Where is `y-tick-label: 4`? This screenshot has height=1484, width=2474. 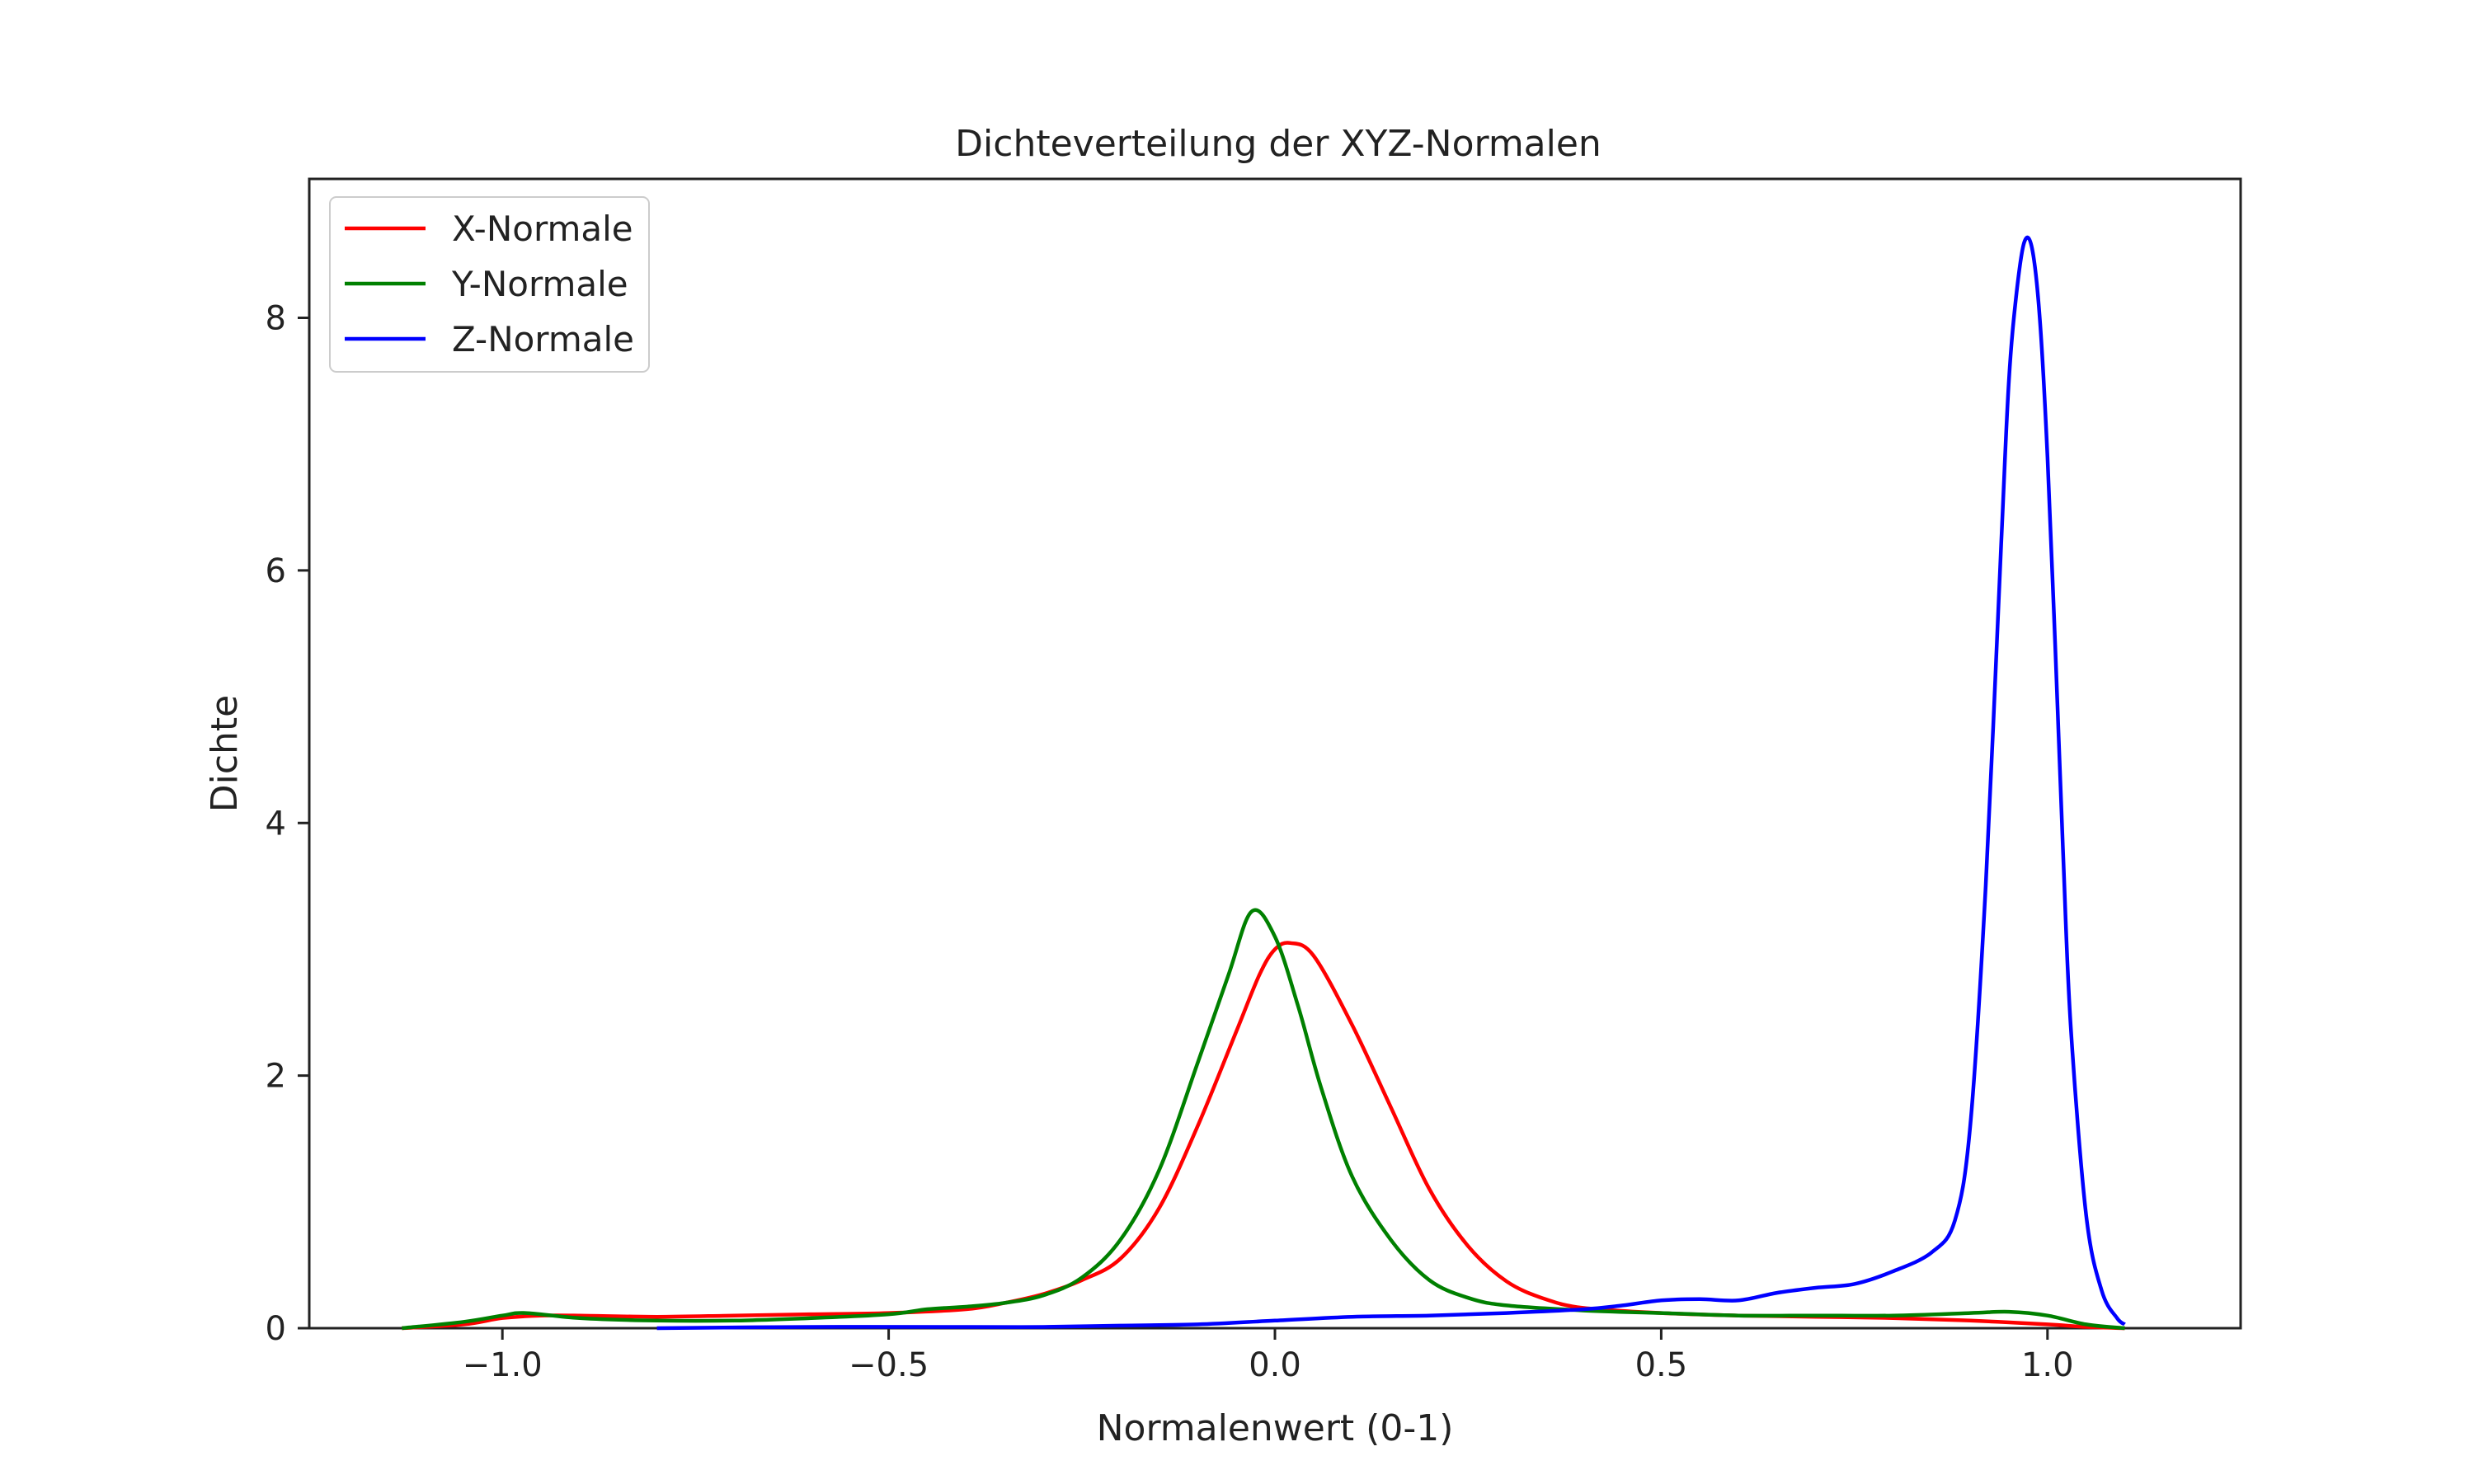 y-tick-label: 4 is located at coordinates (276, 824).